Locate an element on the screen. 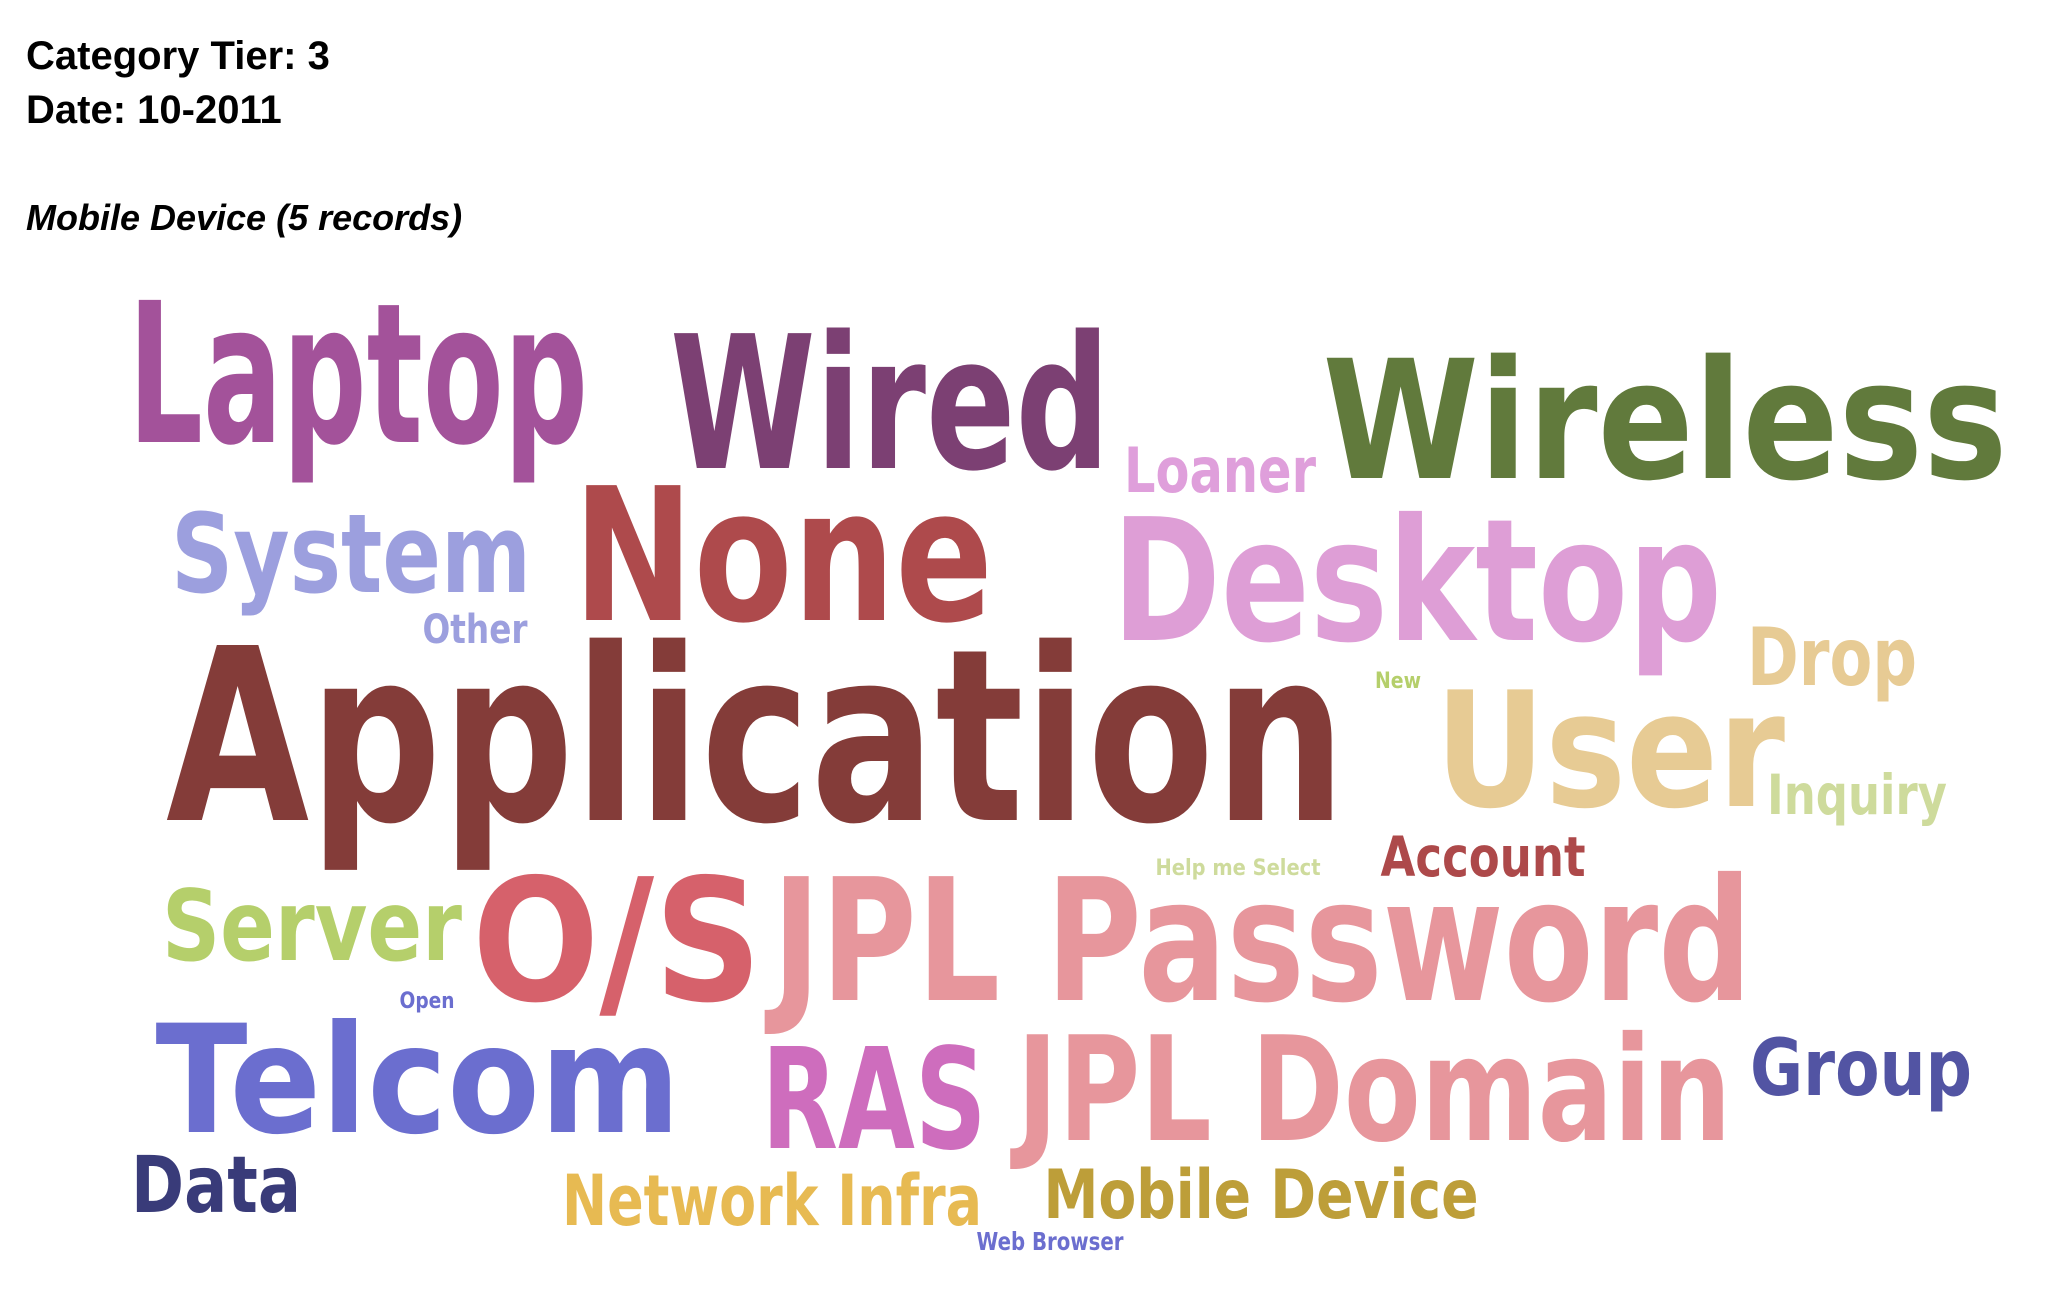 The width and height of the screenshot is (2058, 1294). cloud-word-mobile-device: Mobile Device is located at coordinates (1261, 1195).